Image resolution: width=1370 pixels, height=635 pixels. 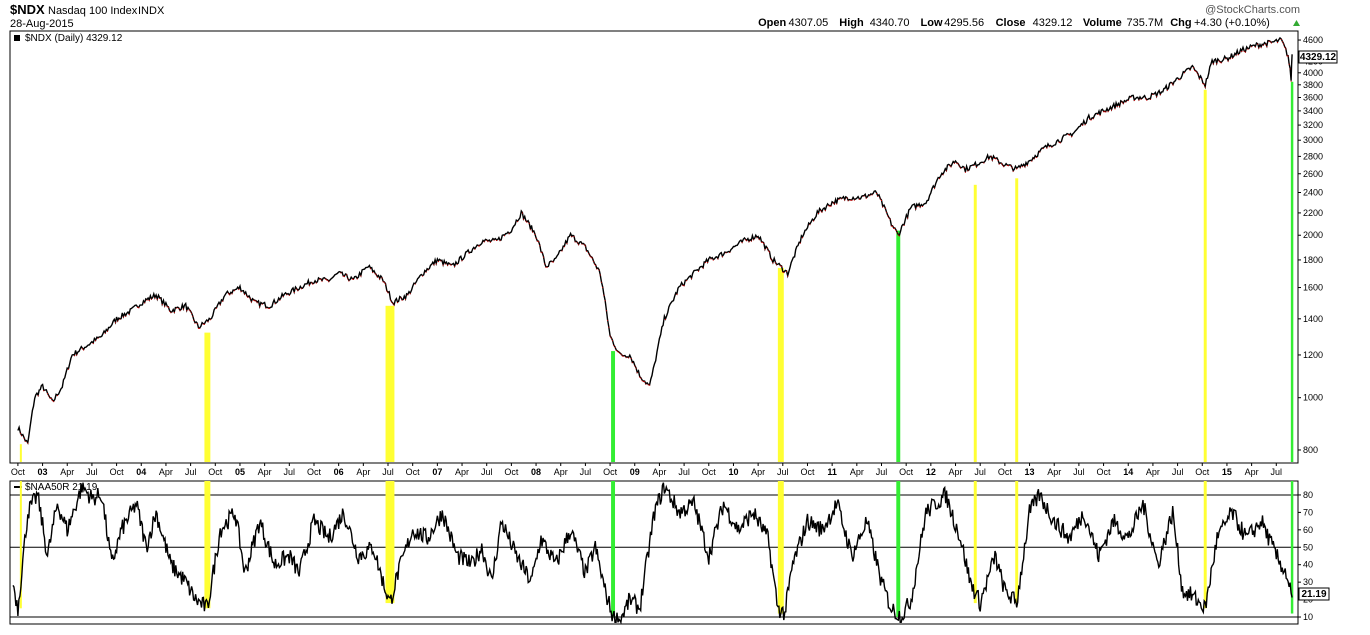 What do you see at coordinates (93, 11) in the screenshot?
I see `index-name: Nasdaq 100 Index` at bounding box center [93, 11].